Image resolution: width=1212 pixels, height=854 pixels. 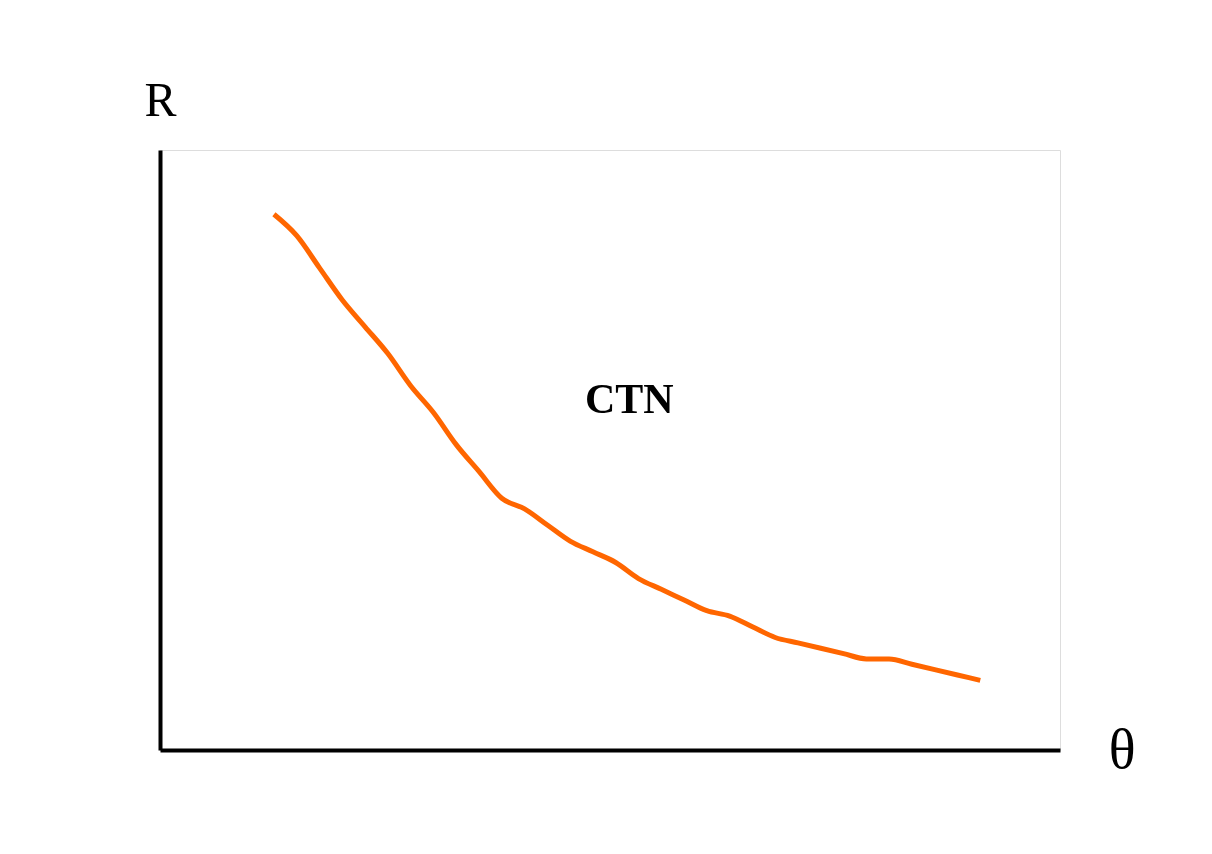 What do you see at coordinates (1122, 748) in the screenshot?
I see `x-axis-title: θ` at bounding box center [1122, 748].